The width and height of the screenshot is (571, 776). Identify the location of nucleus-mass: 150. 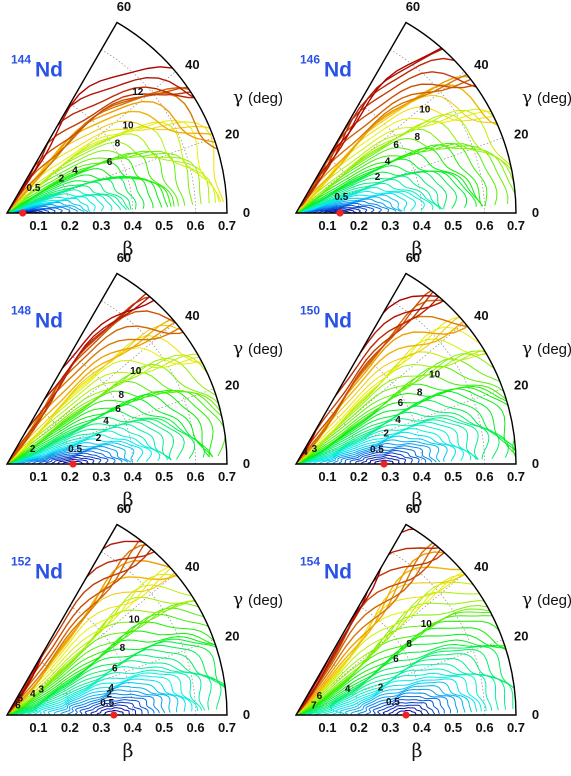
(310, 310).